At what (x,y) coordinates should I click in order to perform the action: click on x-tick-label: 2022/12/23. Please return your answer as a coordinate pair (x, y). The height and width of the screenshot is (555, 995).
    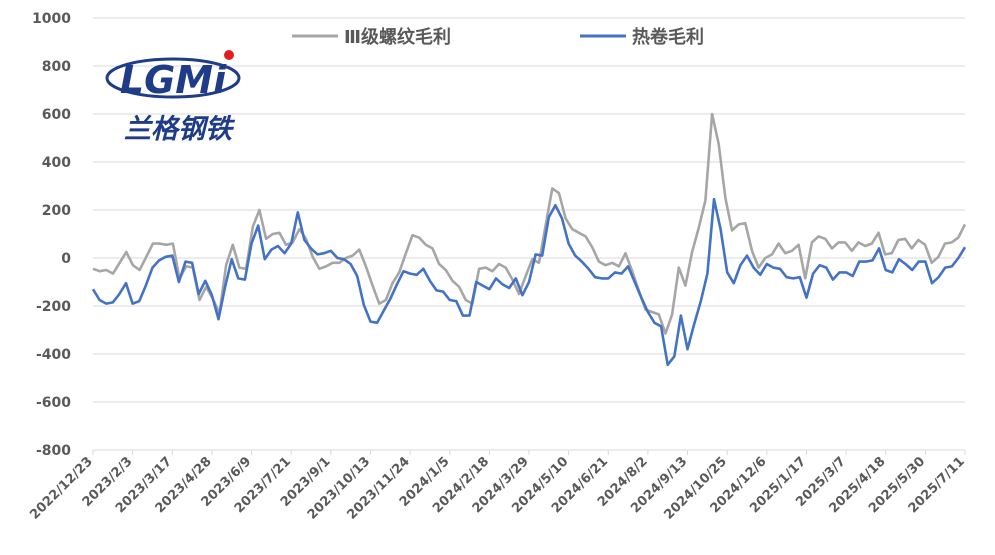
    Looking at the image, I should click on (61, 488).